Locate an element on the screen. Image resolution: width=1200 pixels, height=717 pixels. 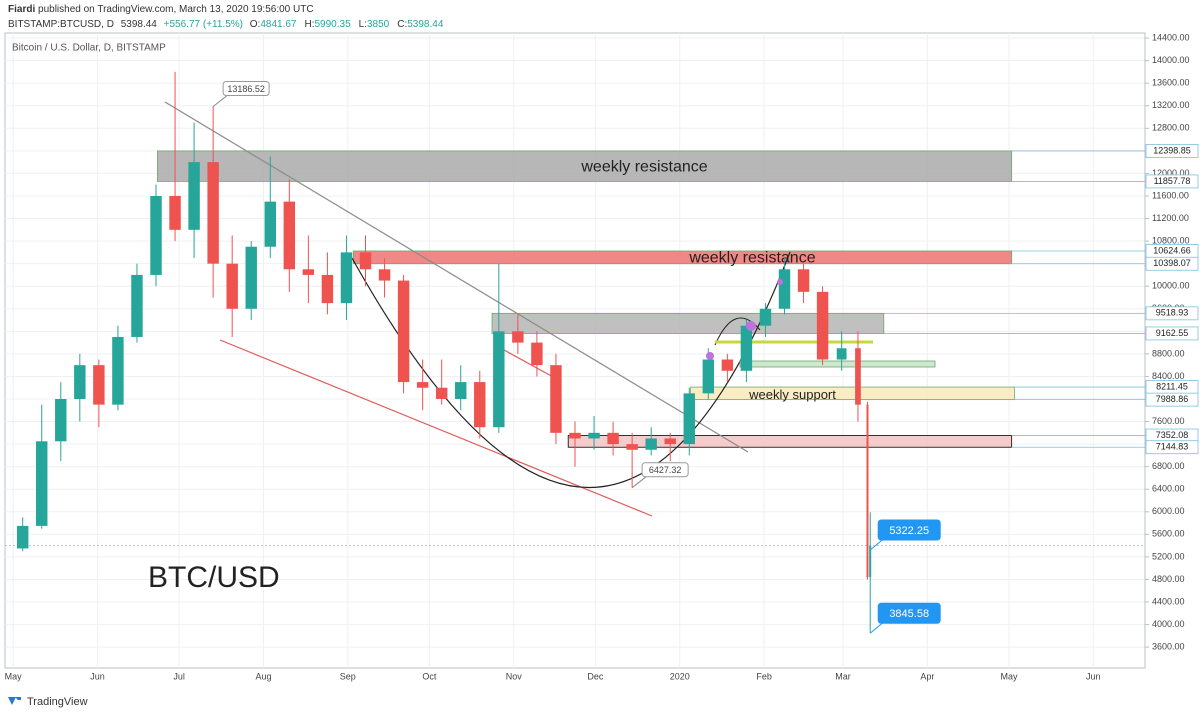
price-tag: 9518.93 is located at coordinates (1172, 313).